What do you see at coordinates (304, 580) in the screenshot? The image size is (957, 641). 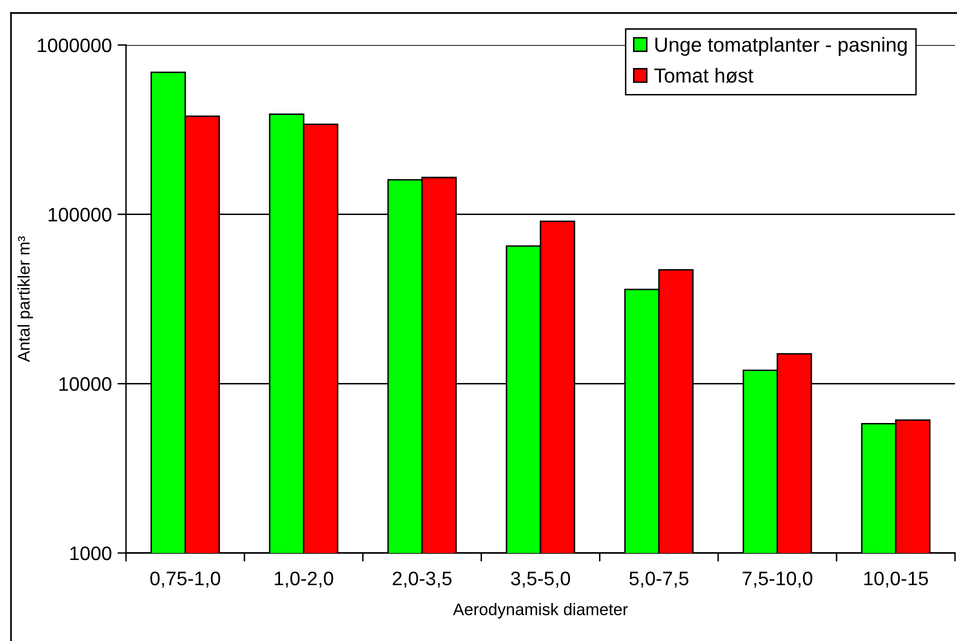 I see `x-tick-label: 1,0-2,0` at bounding box center [304, 580].